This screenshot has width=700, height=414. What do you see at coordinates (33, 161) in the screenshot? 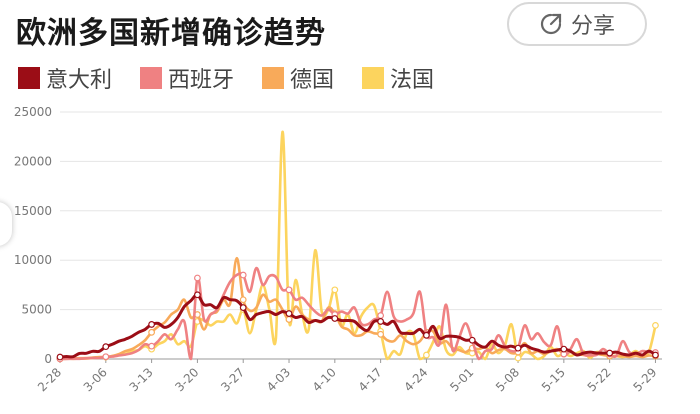
I see `y-tick-label: 20000` at bounding box center [33, 161].